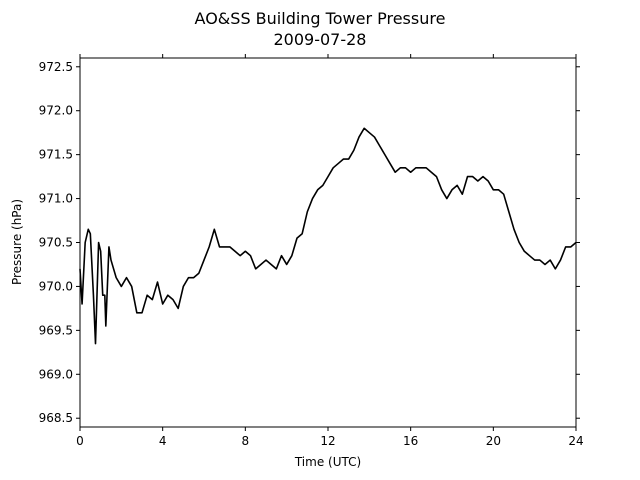  Describe the element at coordinates (327, 462) in the screenshot. I see `x-axis-label: Time (UTC)` at that location.